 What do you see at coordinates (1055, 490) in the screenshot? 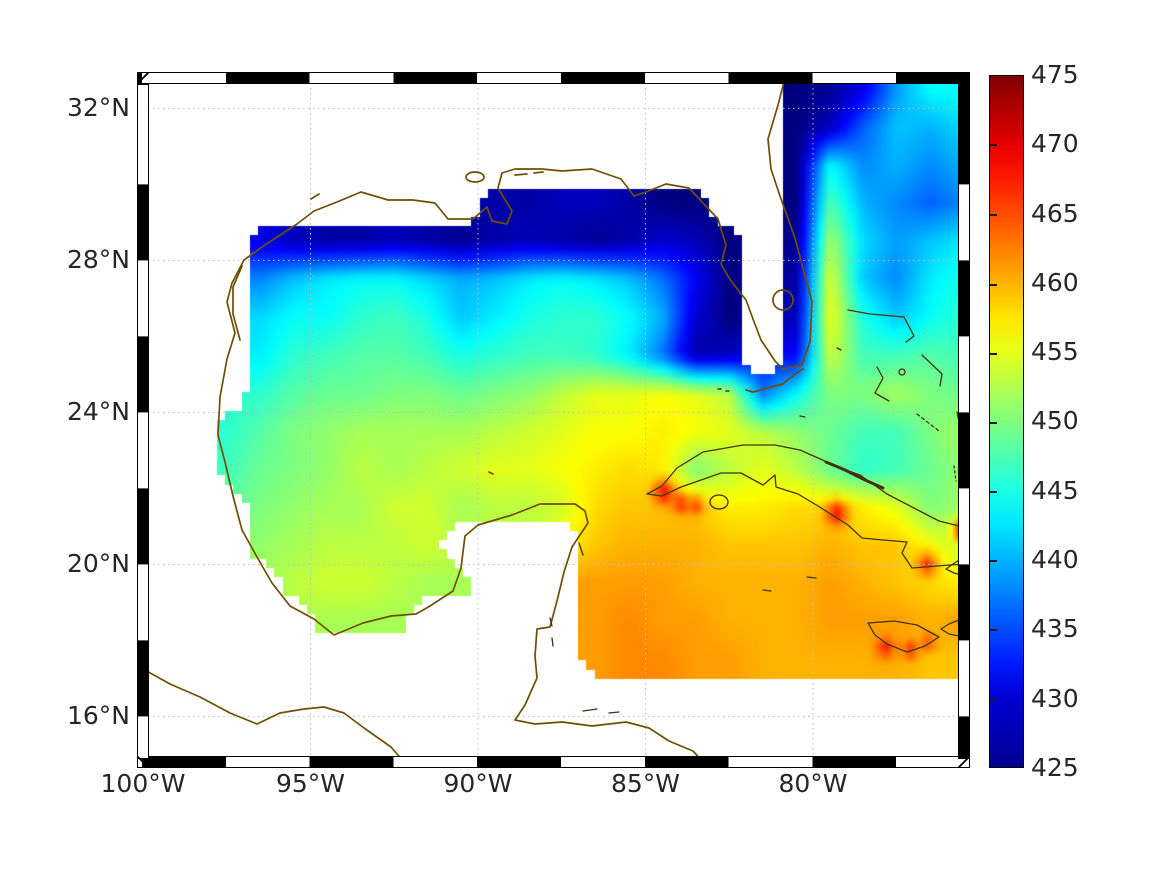
I see `colorbar-label-445: 445` at bounding box center [1055, 490].